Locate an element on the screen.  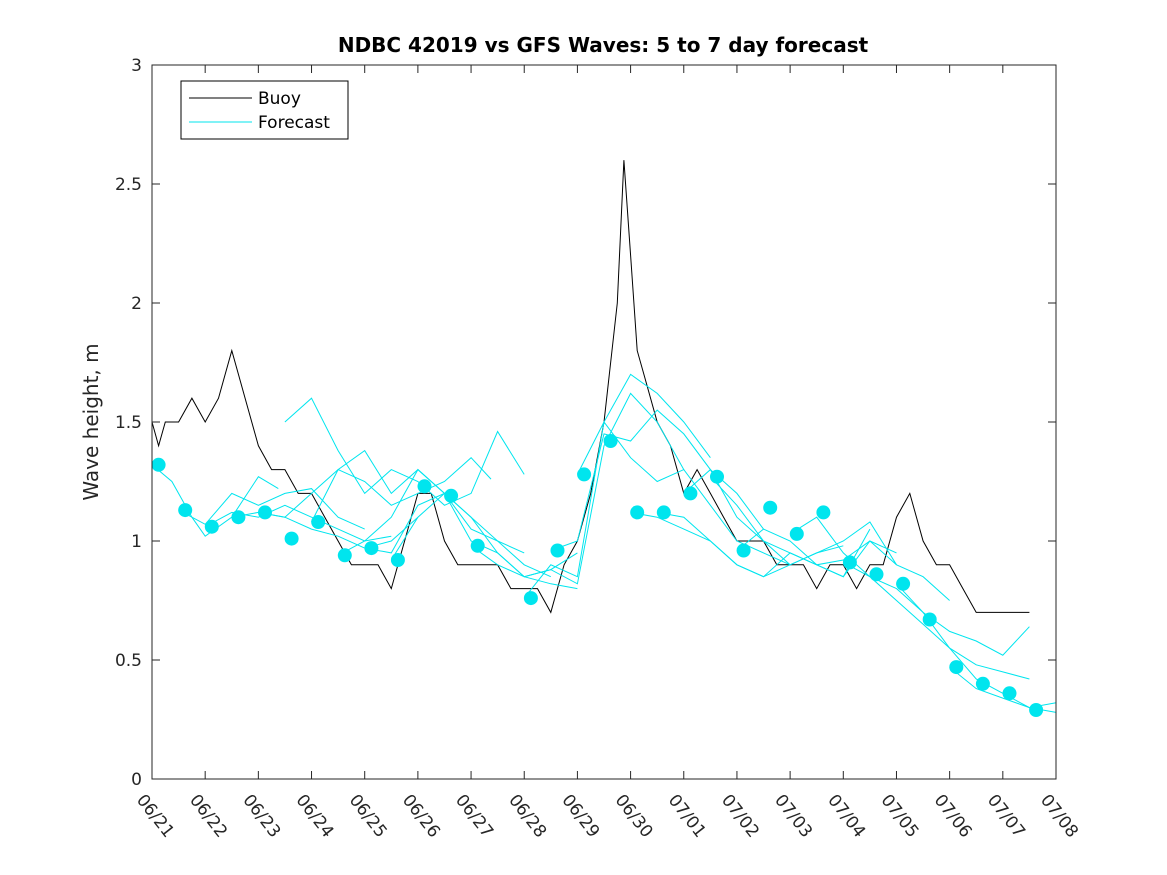
x-tick-label: 06/25 is located at coordinates (368, 816).